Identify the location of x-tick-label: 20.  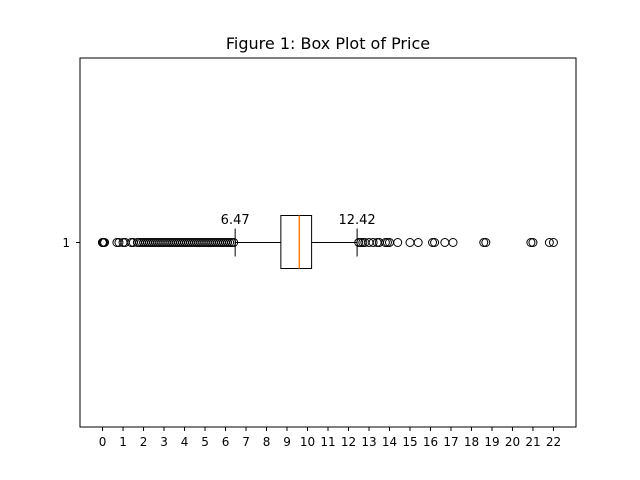
(512, 442).